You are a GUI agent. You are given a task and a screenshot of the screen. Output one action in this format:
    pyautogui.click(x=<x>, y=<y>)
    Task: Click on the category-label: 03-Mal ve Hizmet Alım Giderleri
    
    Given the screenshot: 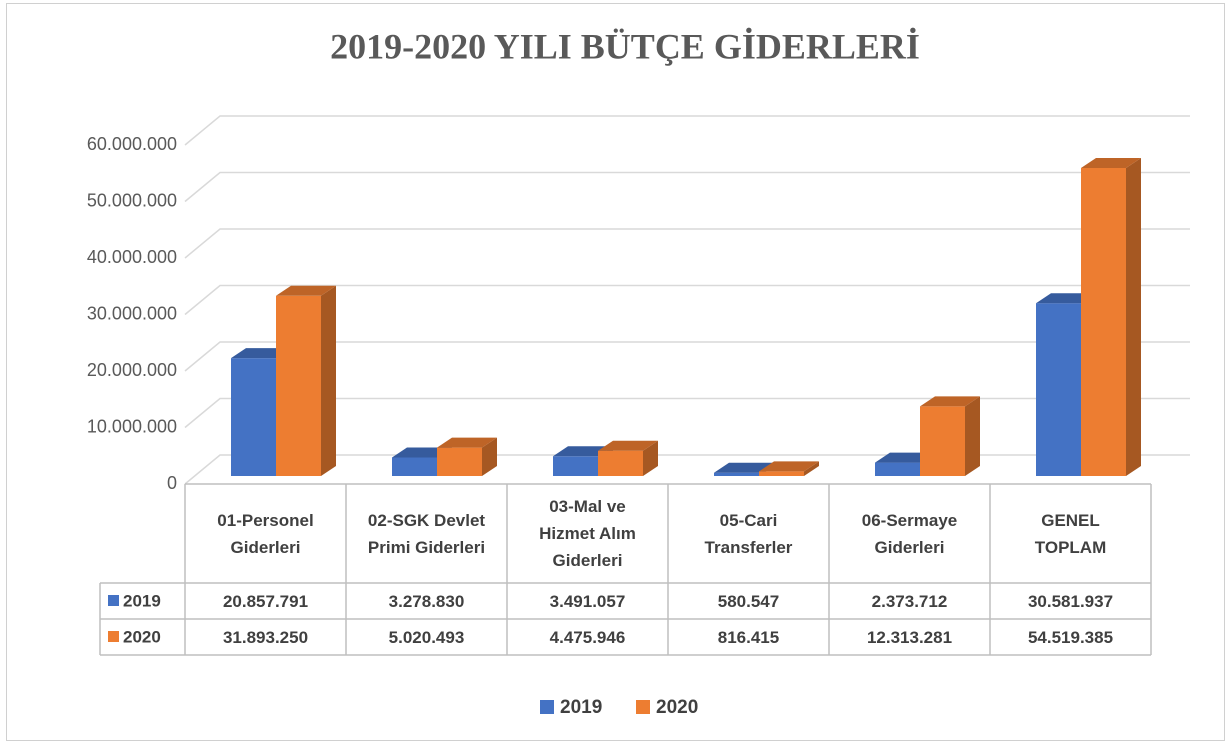 What is the action you would take?
    pyautogui.click(x=587, y=533)
    